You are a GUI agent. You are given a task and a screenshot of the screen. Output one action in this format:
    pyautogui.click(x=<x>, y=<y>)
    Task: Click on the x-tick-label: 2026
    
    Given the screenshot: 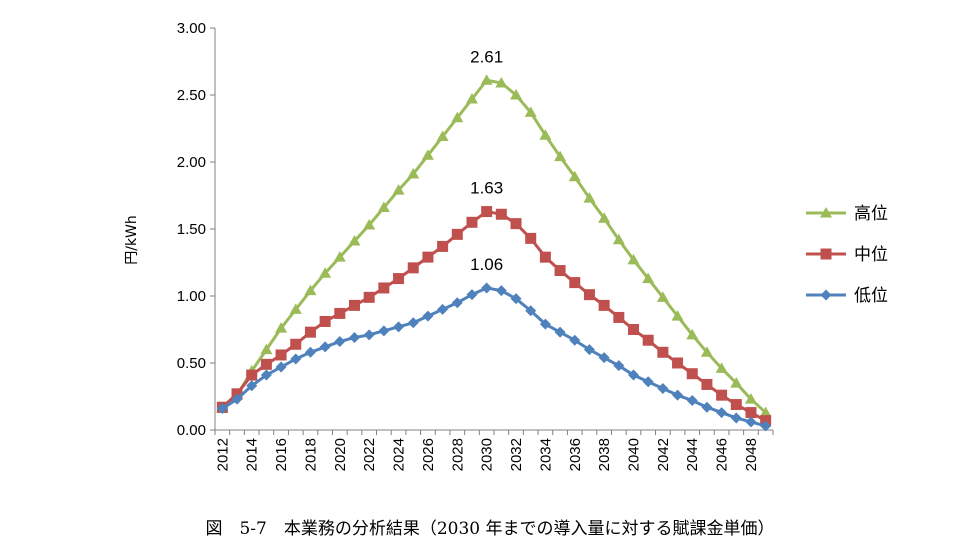 What is the action you would take?
    pyautogui.click(x=428, y=454)
    